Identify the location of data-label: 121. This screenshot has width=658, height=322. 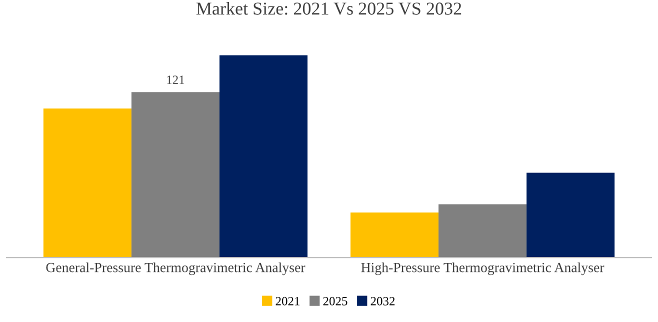
(175, 80).